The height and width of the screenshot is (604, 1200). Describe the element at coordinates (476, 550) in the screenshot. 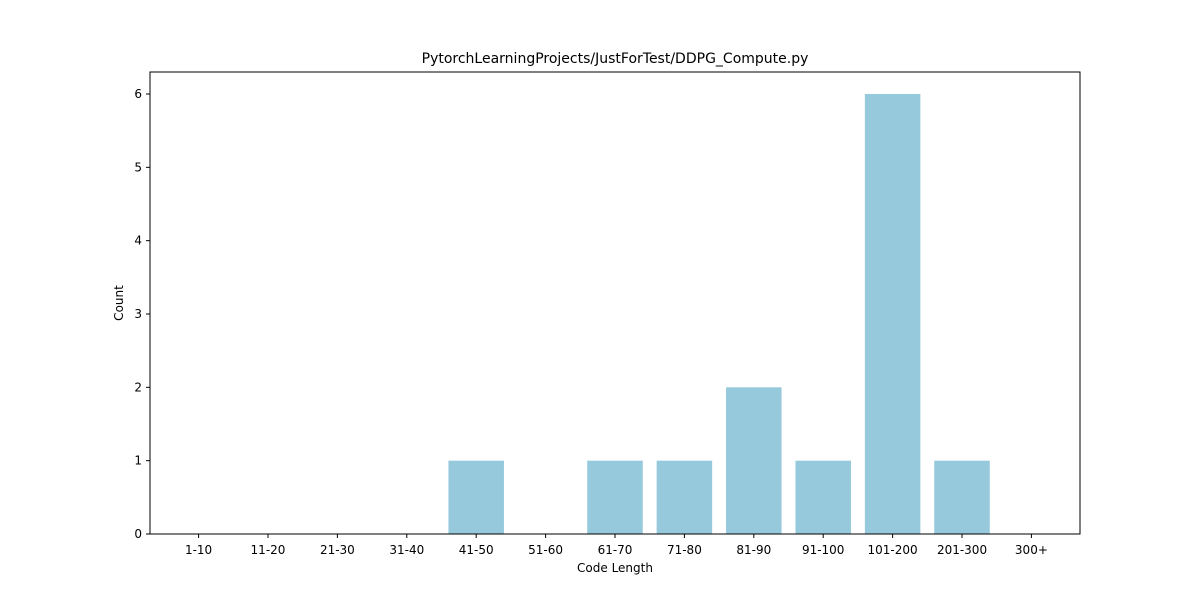

I see `x-tick-label: 41-50` at that location.